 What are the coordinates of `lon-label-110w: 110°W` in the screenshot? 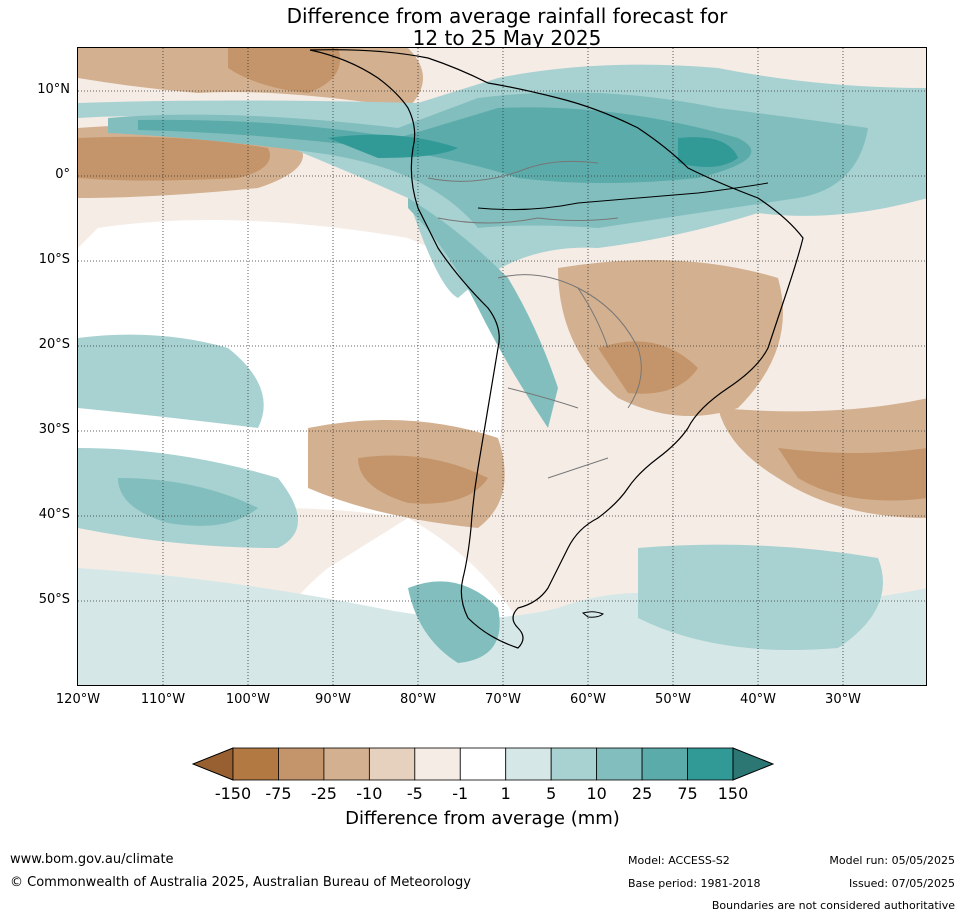 It's located at (163, 699).